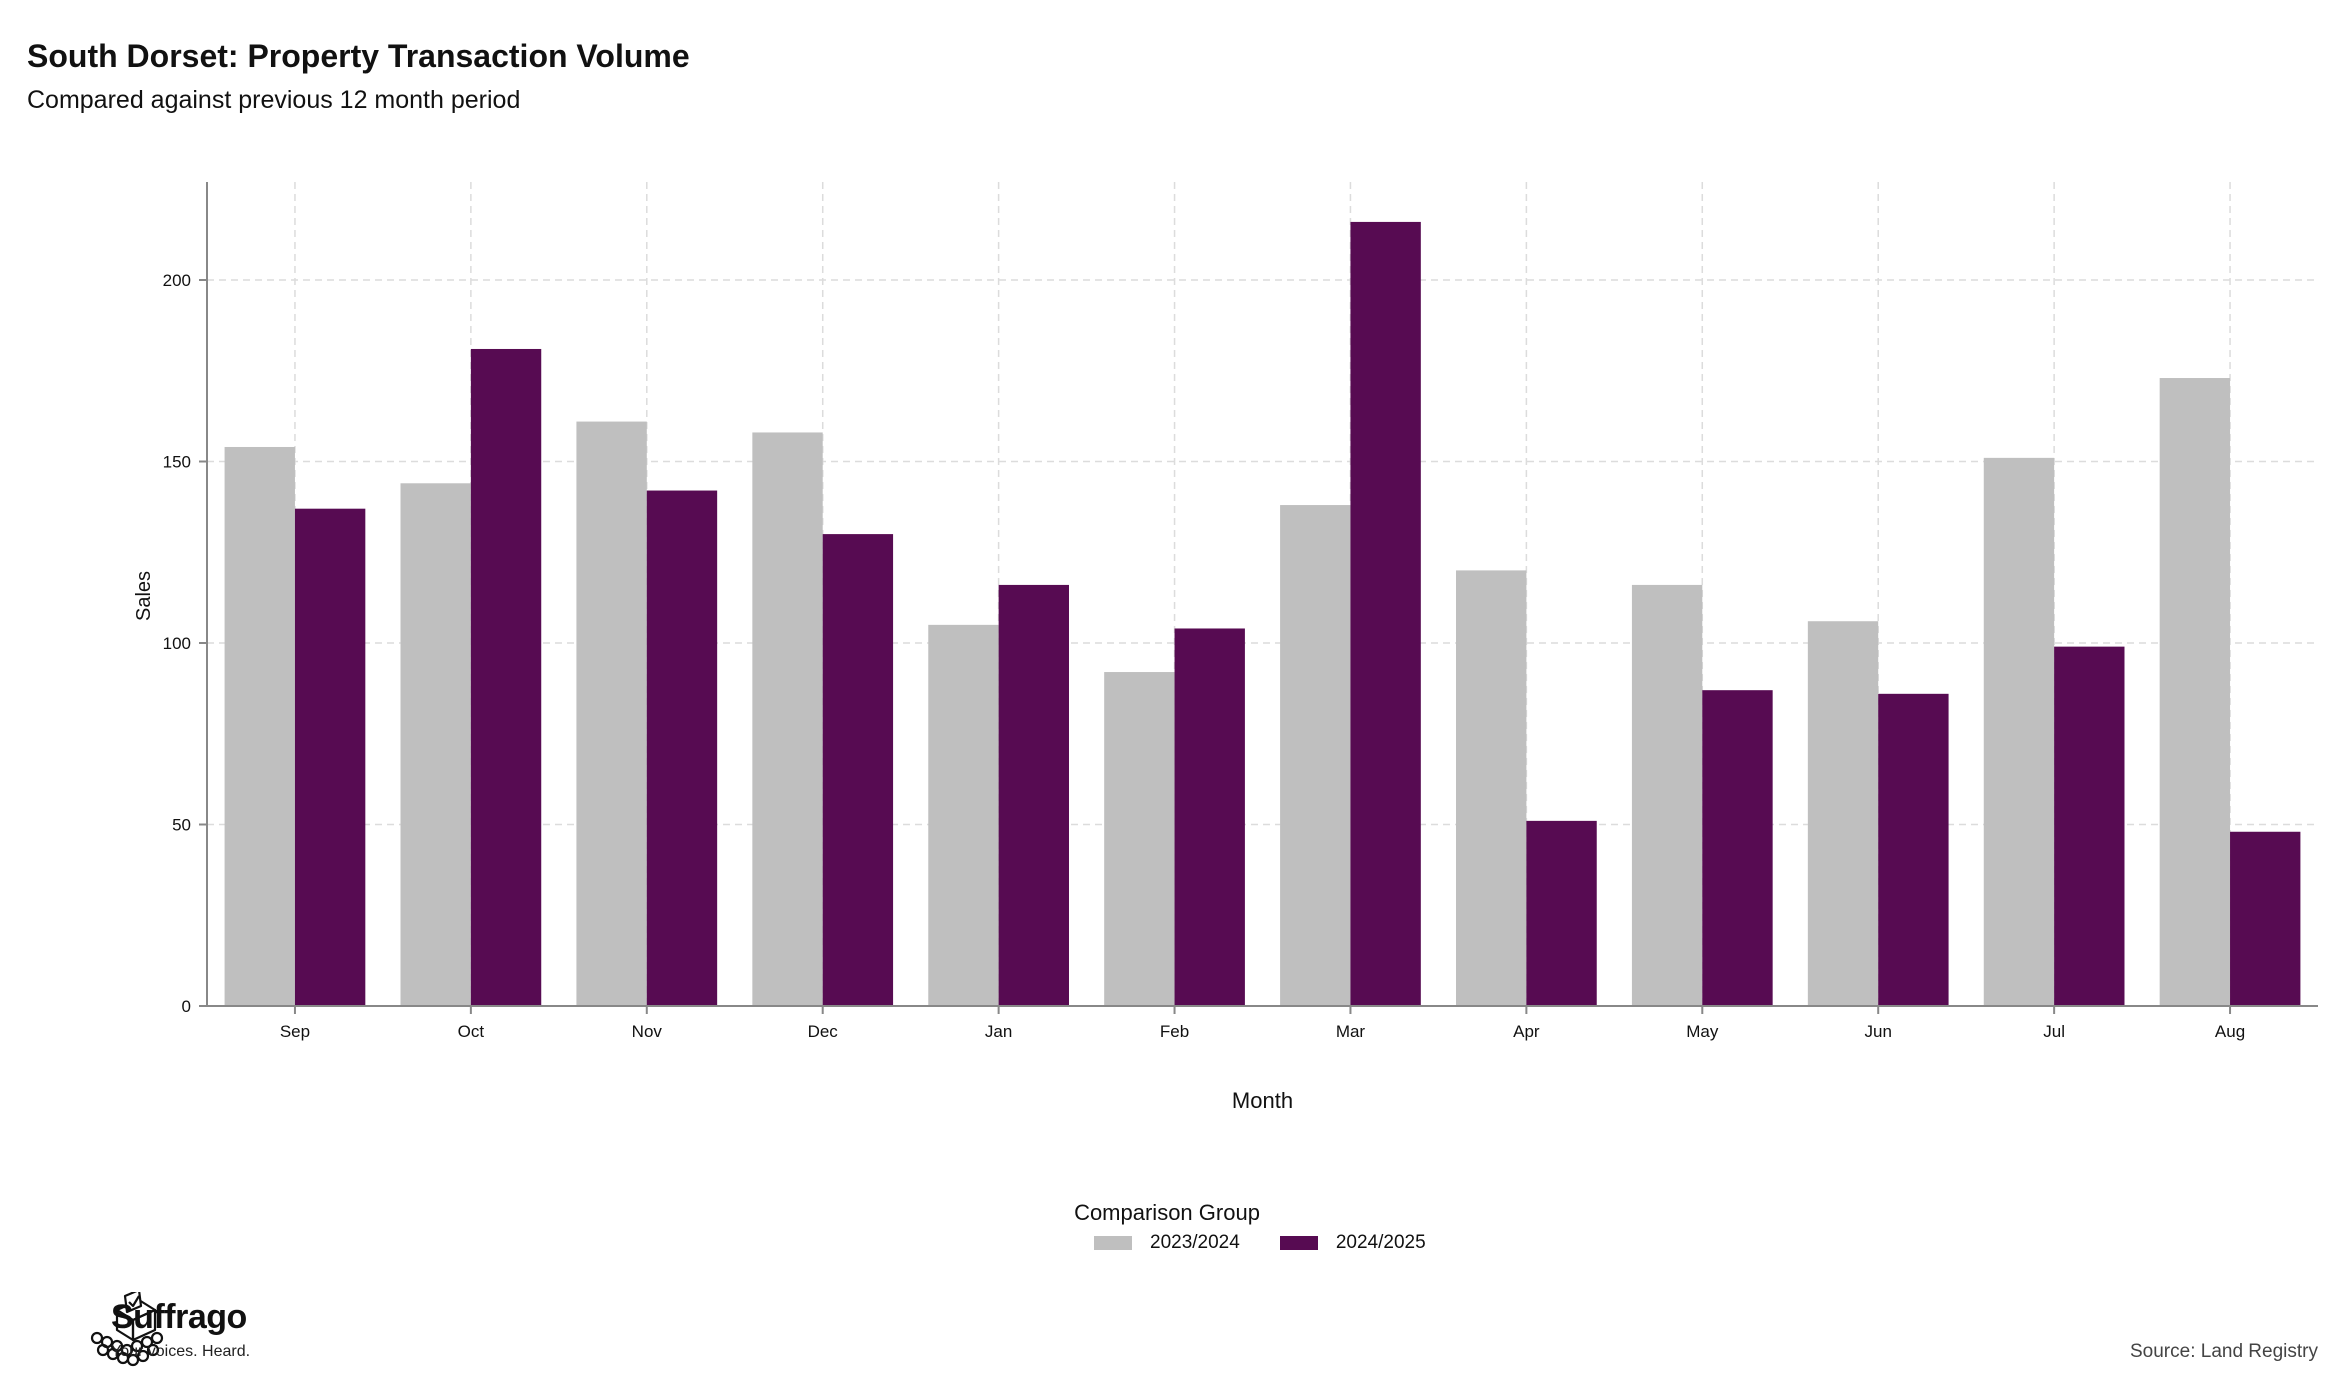 This screenshot has height=1388, width=2334. What do you see at coordinates (963, 815) in the screenshot?
I see `bar-2023-2024-jan` at bounding box center [963, 815].